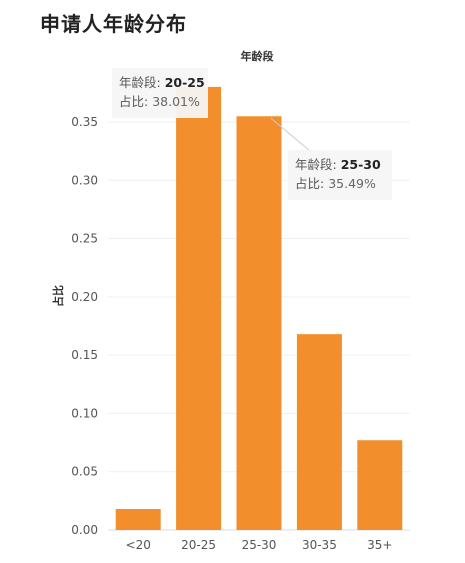 This screenshot has width=465, height=563. Describe the element at coordinates (198, 545) in the screenshot. I see `x-tick-label: 20-25` at that location.